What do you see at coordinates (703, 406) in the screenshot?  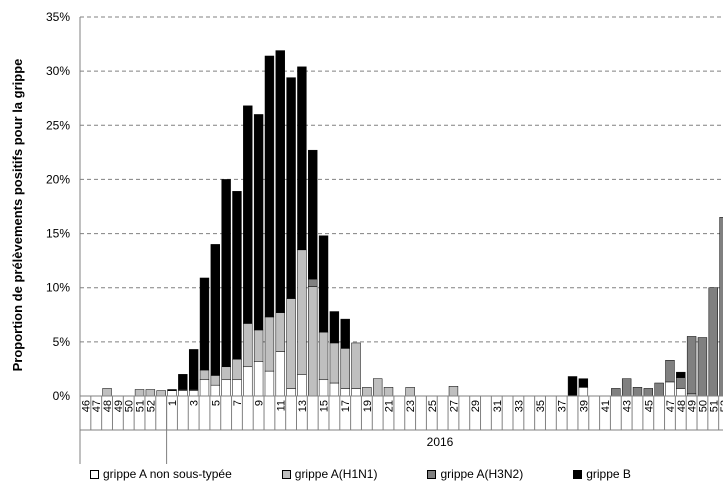 I see `x-tick-label: 50` at bounding box center [703, 406].